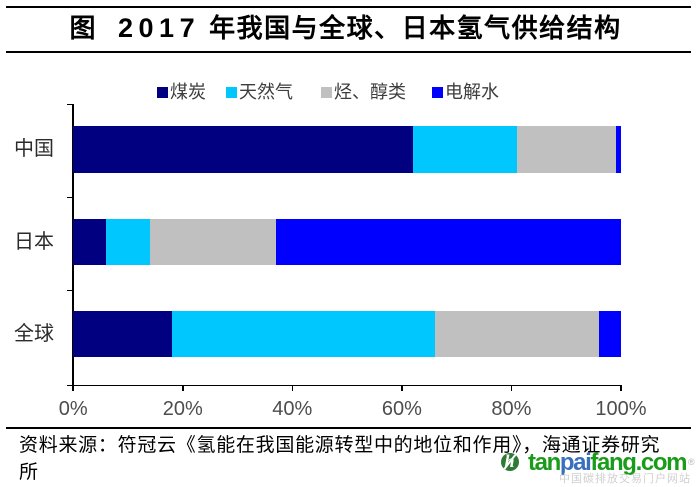  I want to click on legend-swatch-natural-gas, so click(231, 92).